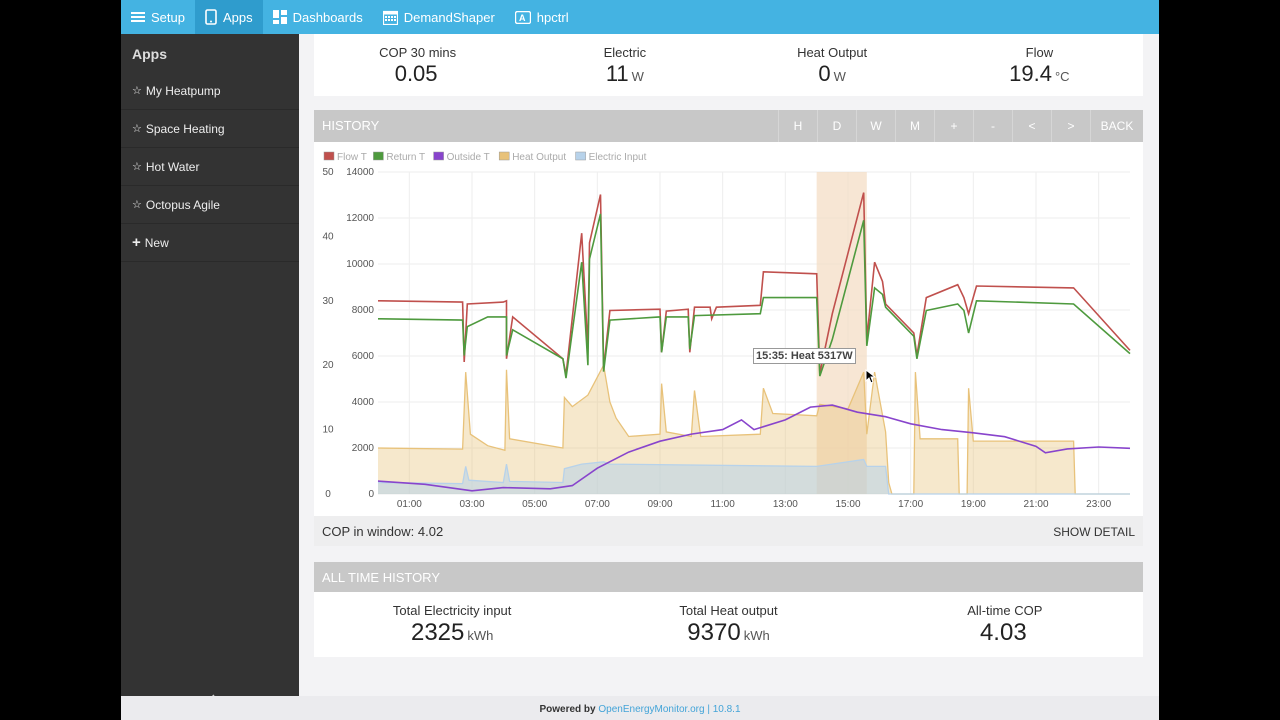 Image resolution: width=1280 pixels, height=720 pixels. Describe the element at coordinates (723, 504) in the screenshot. I see `x-tick-label: 11:00` at that location.